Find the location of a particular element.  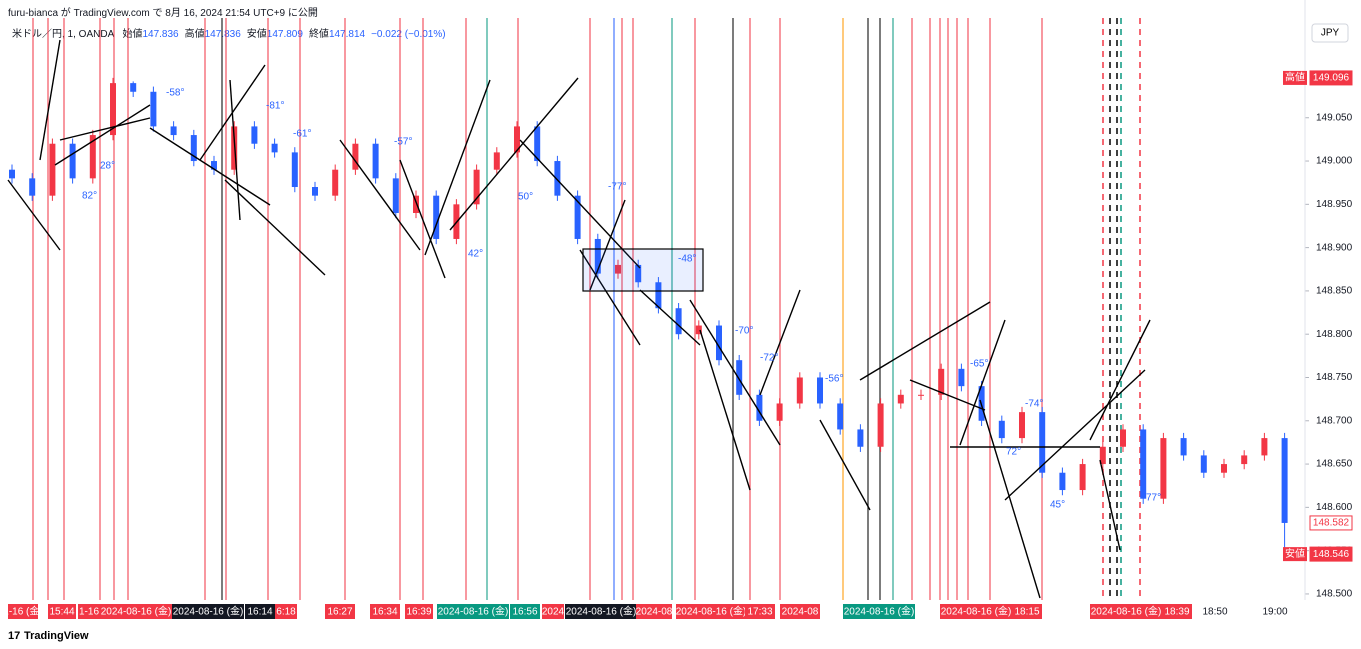

angle-label: -77° is located at coordinates (617, 187).